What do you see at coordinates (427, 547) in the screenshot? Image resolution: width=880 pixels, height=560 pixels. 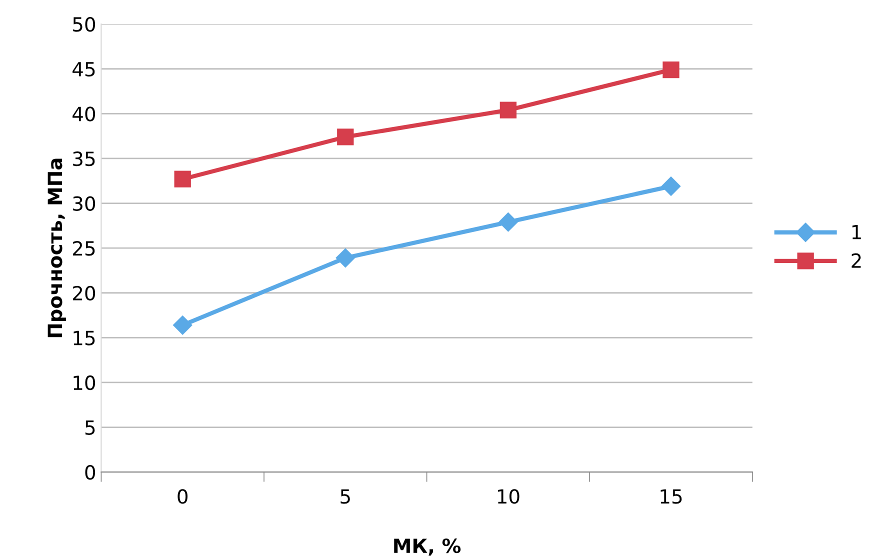 I see `x-axis-title: МК, %` at bounding box center [427, 547].